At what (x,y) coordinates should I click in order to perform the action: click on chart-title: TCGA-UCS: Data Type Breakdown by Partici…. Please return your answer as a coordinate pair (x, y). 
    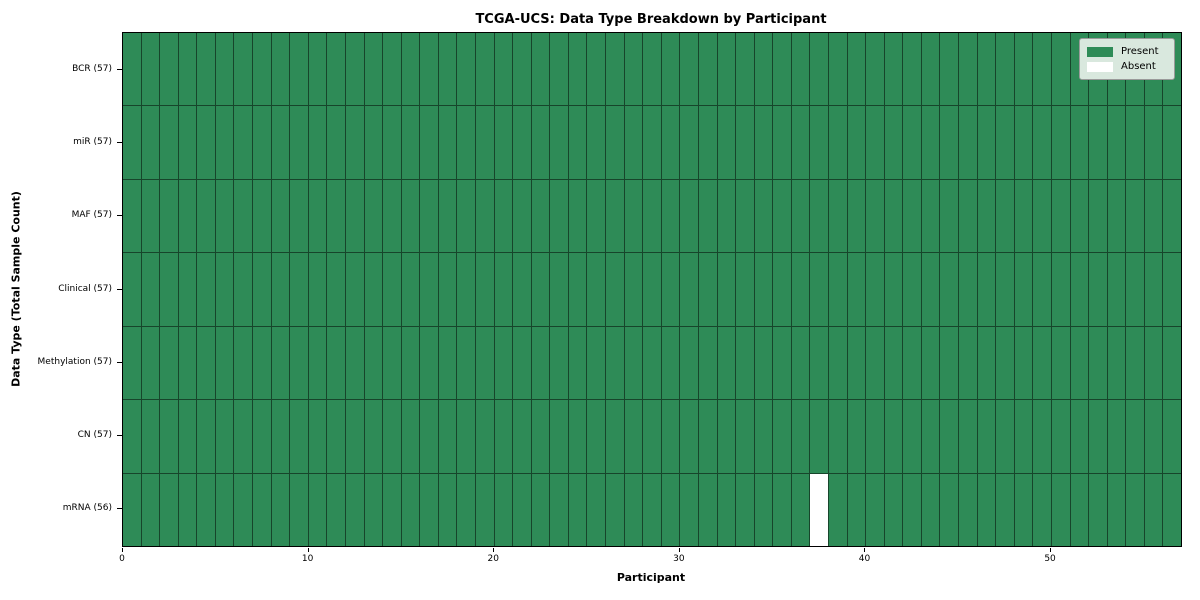
    Looking at the image, I should click on (651, 19).